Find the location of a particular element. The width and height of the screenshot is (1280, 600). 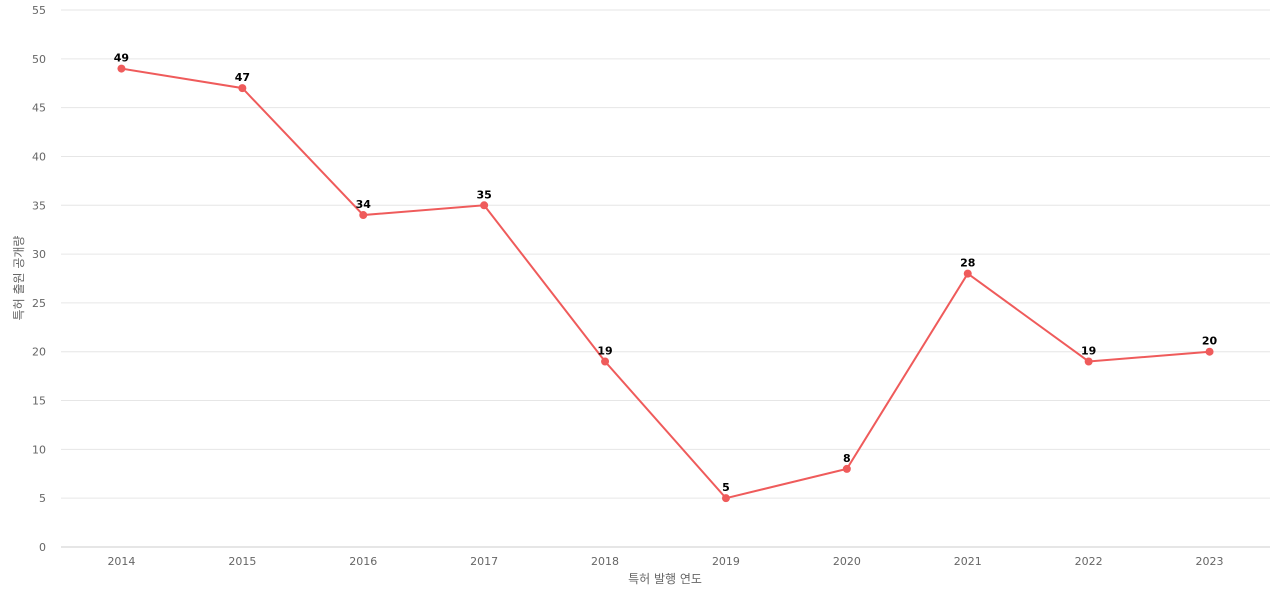

data-label: 8 is located at coordinates (847, 458).